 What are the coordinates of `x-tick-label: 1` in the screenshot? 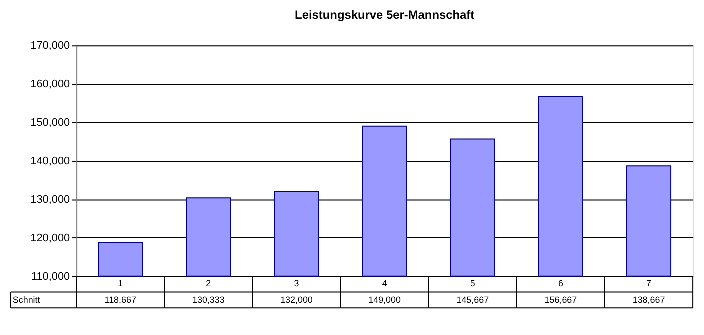 It's located at (121, 283).